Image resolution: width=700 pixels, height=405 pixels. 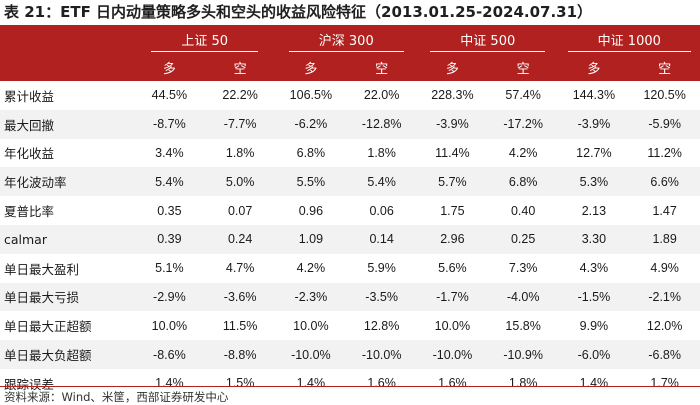 What do you see at coordinates (594, 153) in the screenshot?
I see `table-cell: 12.7%` at bounding box center [594, 153].